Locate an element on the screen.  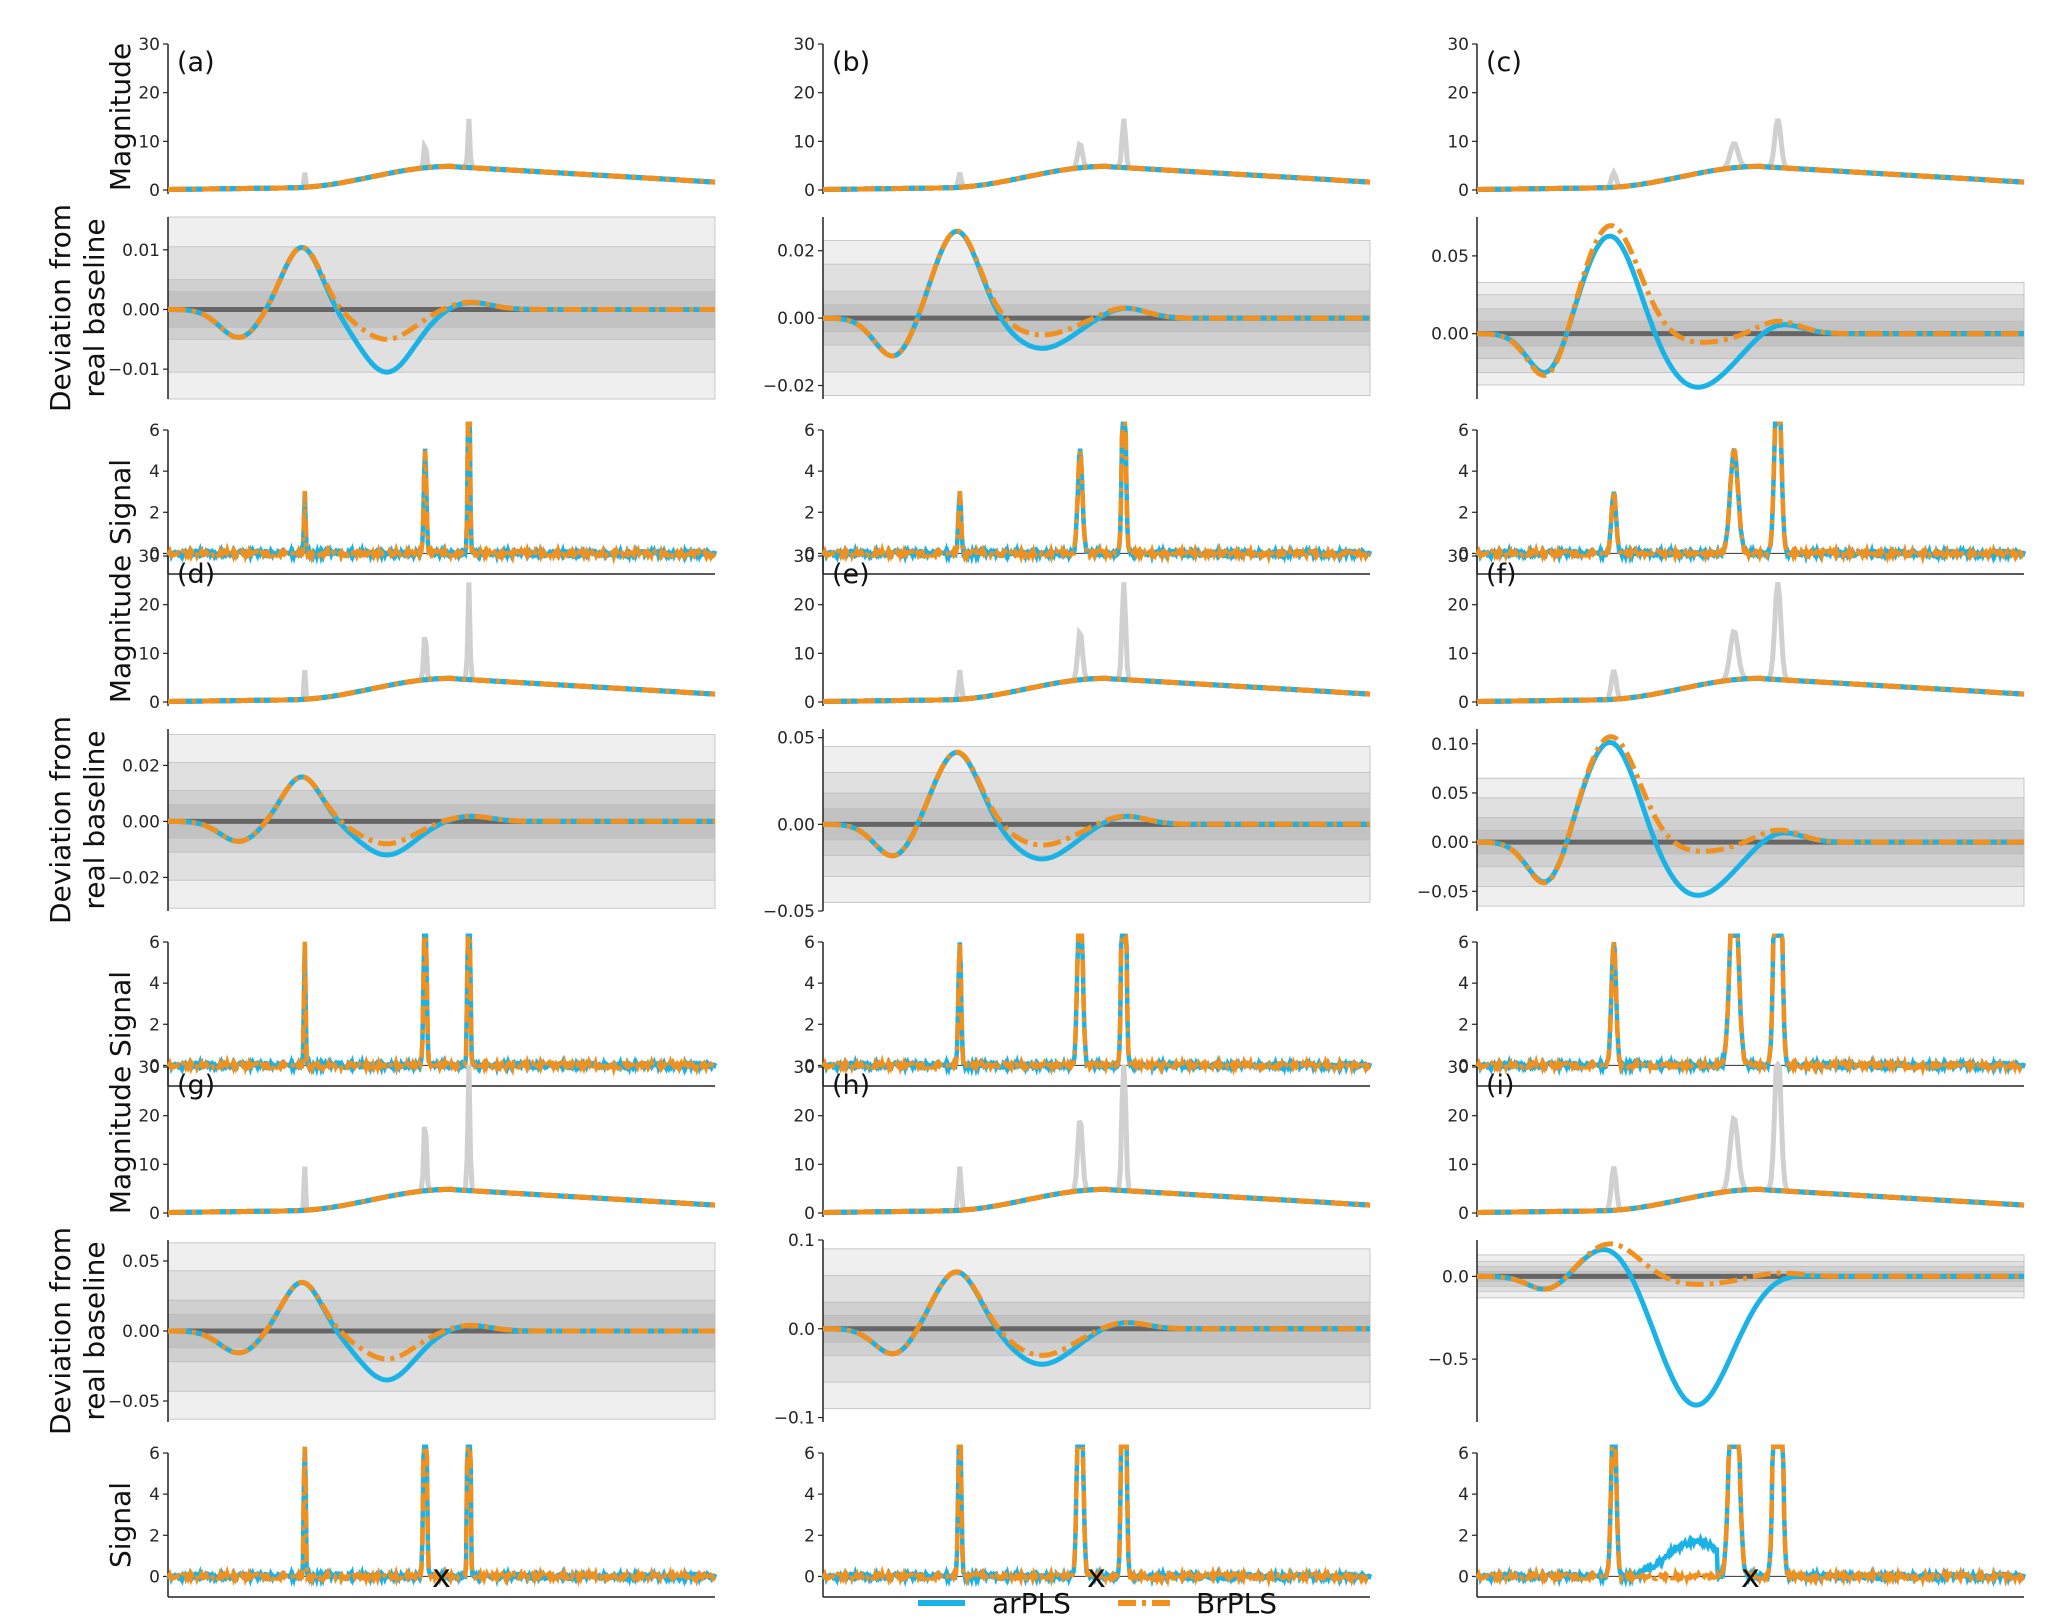
deviation-y-tick-label: 0.02 is located at coordinates (796, 252).